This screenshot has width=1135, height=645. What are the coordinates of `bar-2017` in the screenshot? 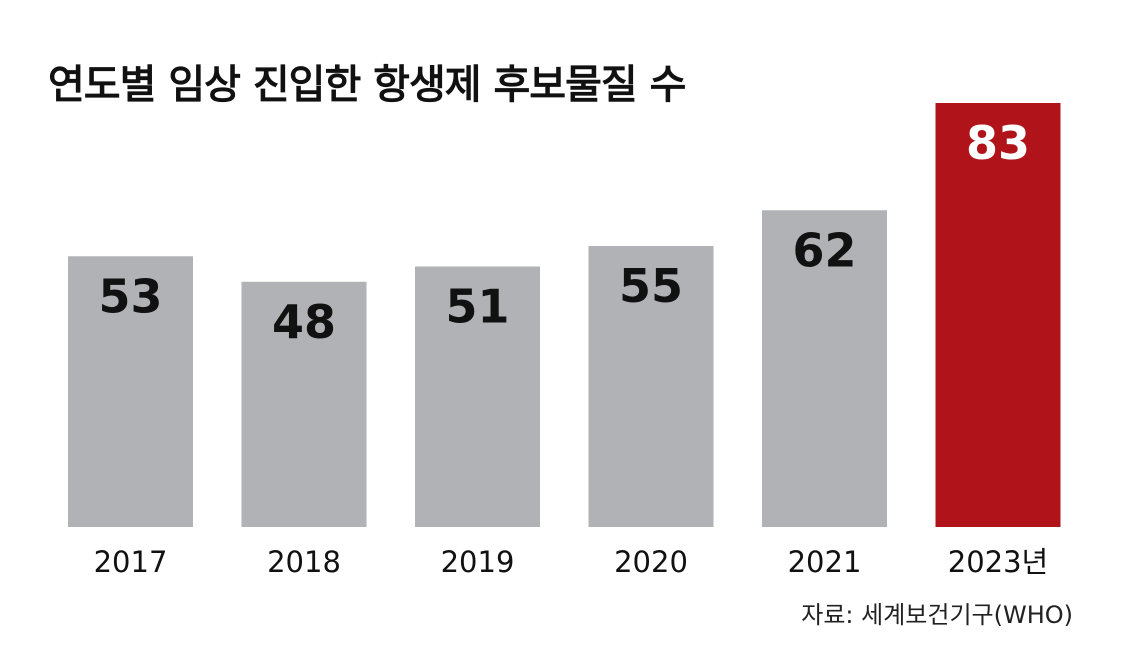 It's located at (130, 391).